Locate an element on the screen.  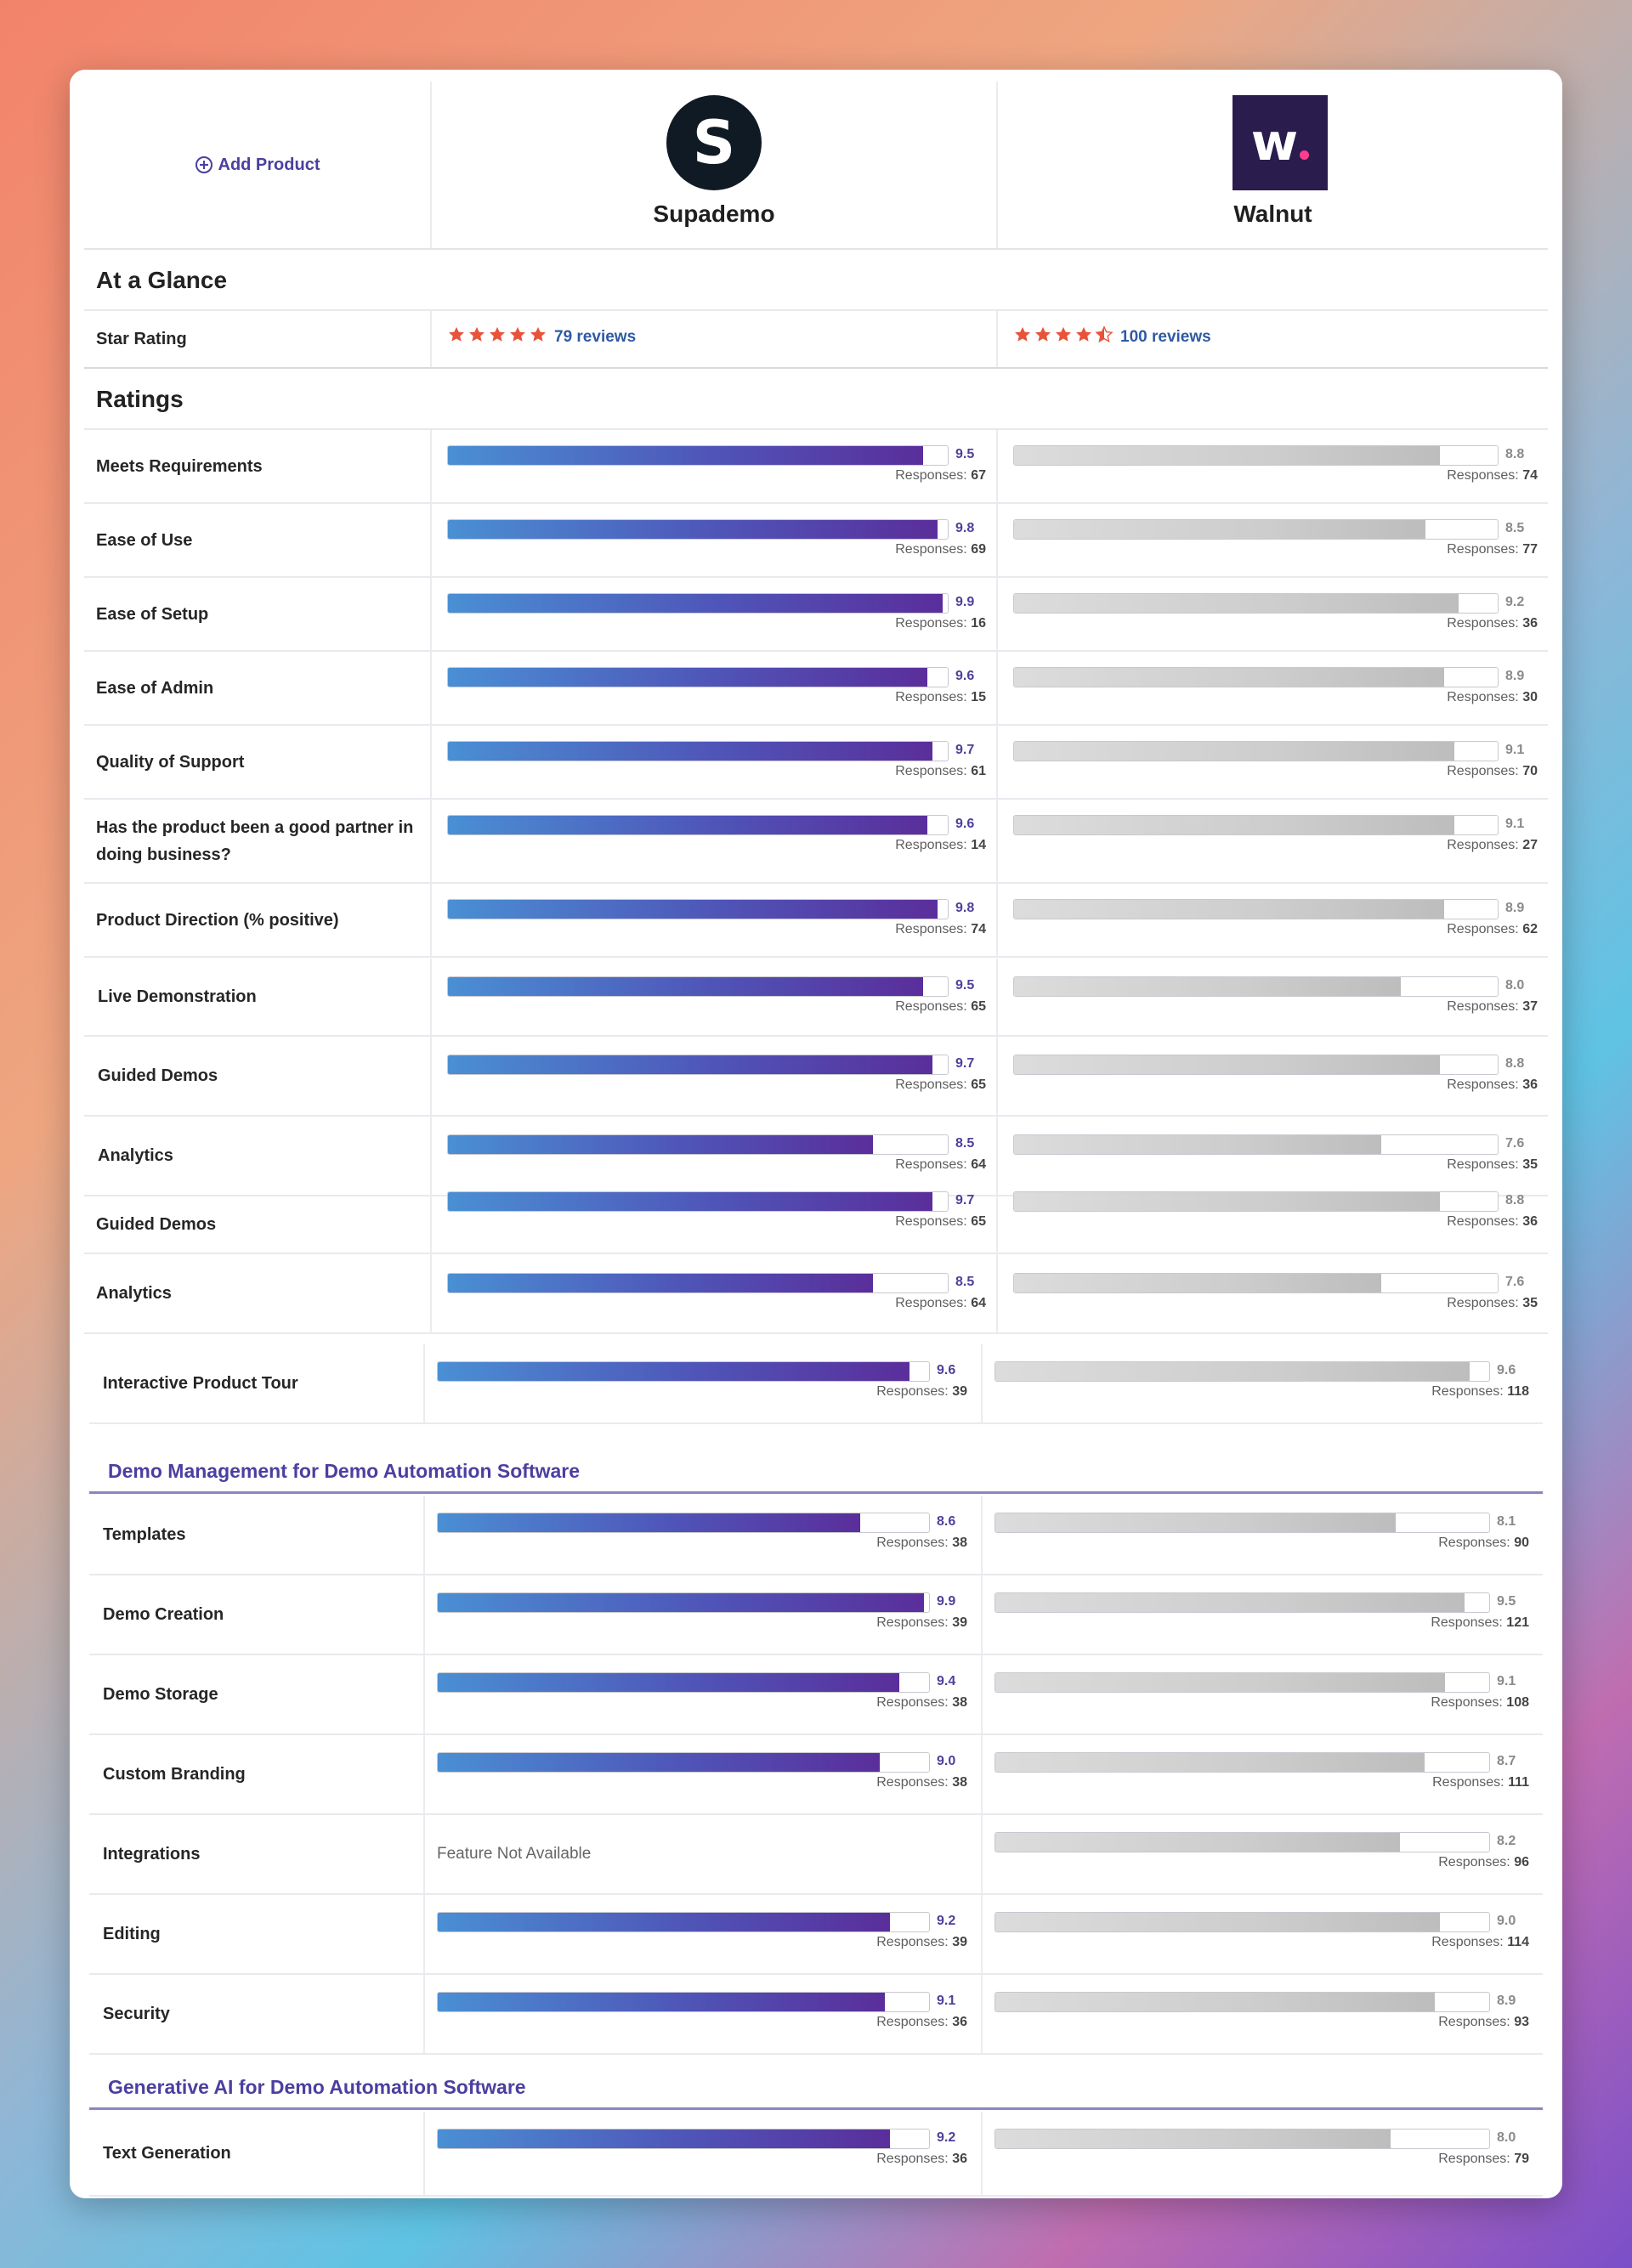
rating-label: Interactive Product Tour is located at coordinates (257, 1383).